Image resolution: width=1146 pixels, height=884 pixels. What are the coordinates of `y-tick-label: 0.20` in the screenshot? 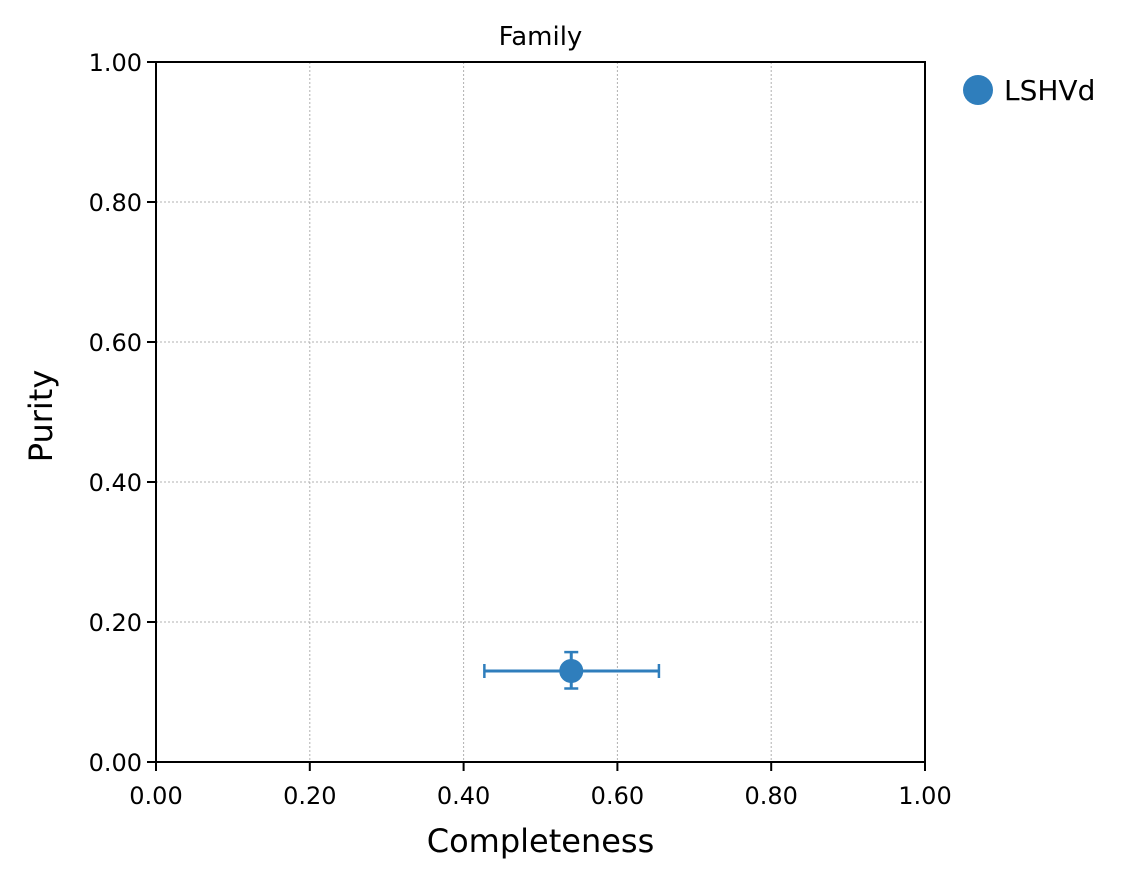 It's located at (115, 623).